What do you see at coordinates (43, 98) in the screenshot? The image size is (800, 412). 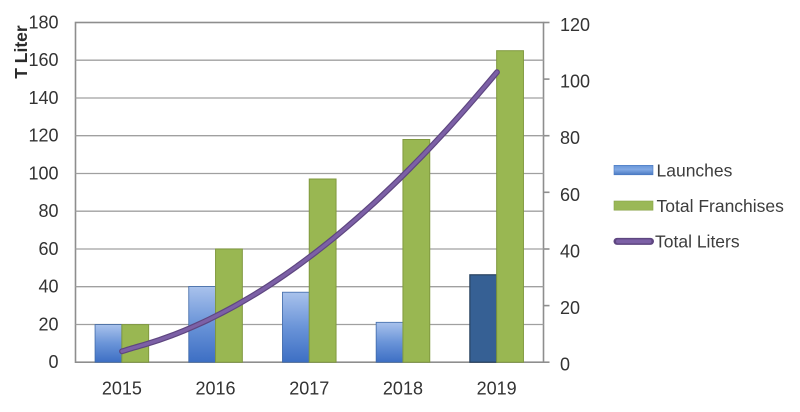 I see `svg-text: 140` at bounding box center [43, 98].